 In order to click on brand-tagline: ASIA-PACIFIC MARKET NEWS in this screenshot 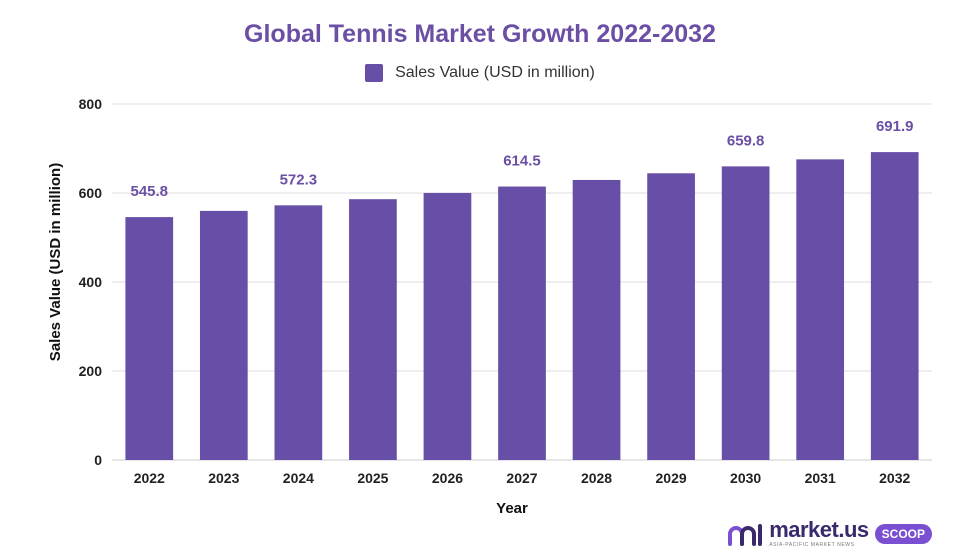, I will do `click(812, 545)`.